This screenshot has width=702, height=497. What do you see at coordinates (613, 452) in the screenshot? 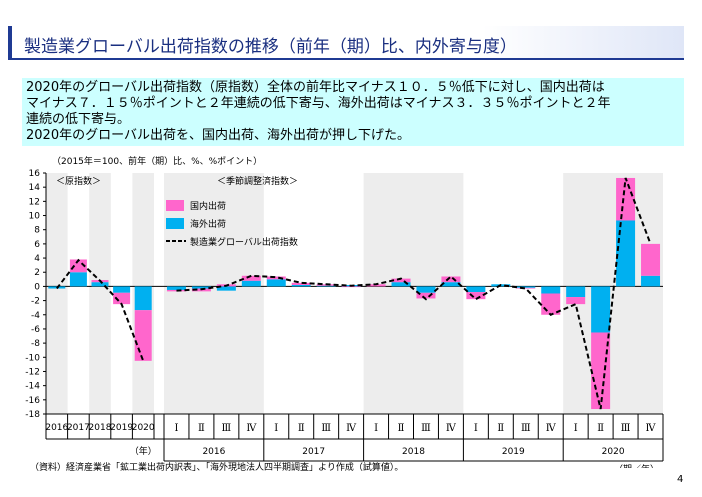
I see `x-year-label: 2020` at bounding box center [613, 452].